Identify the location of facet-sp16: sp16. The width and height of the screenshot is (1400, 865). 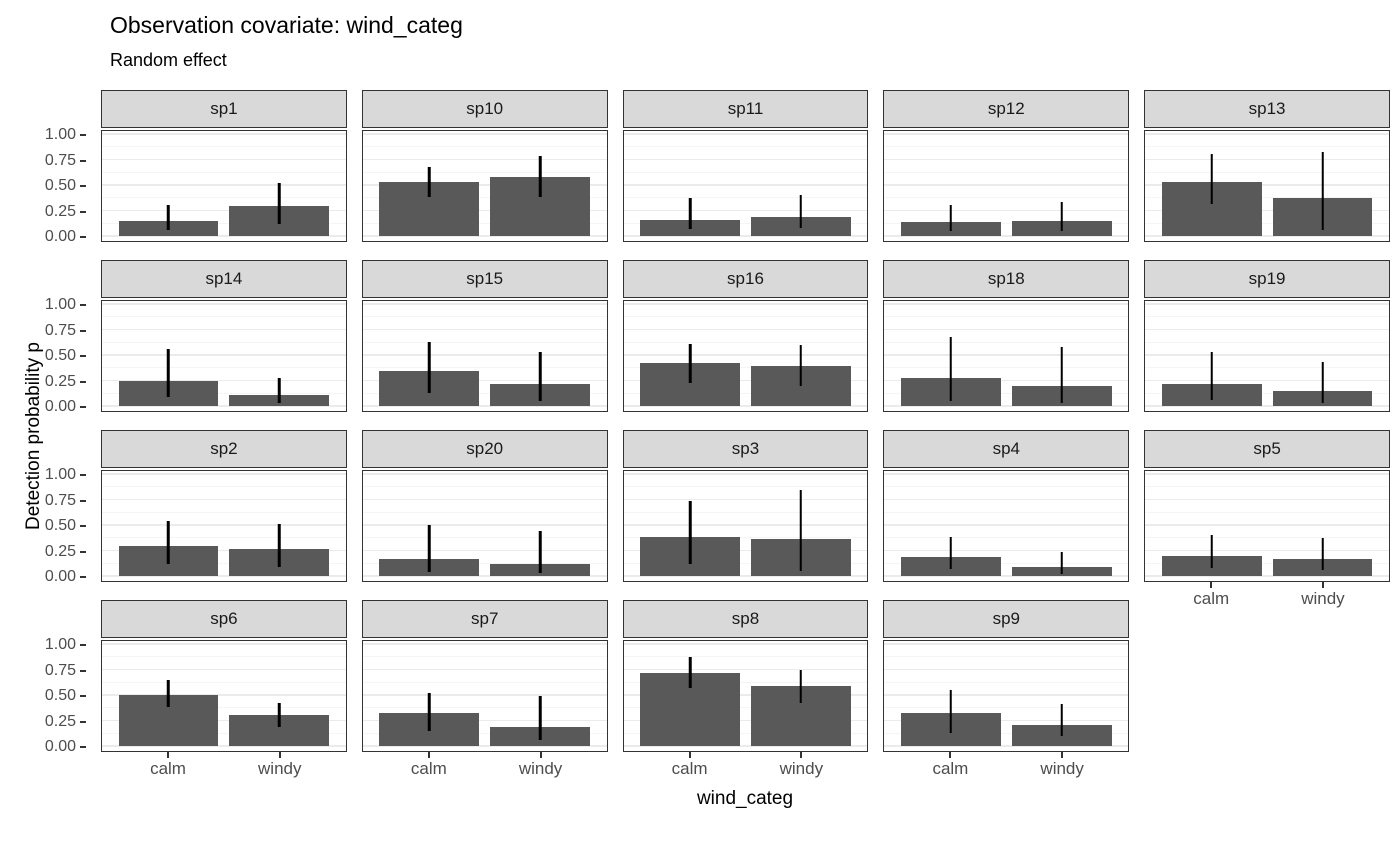
(745, 336).